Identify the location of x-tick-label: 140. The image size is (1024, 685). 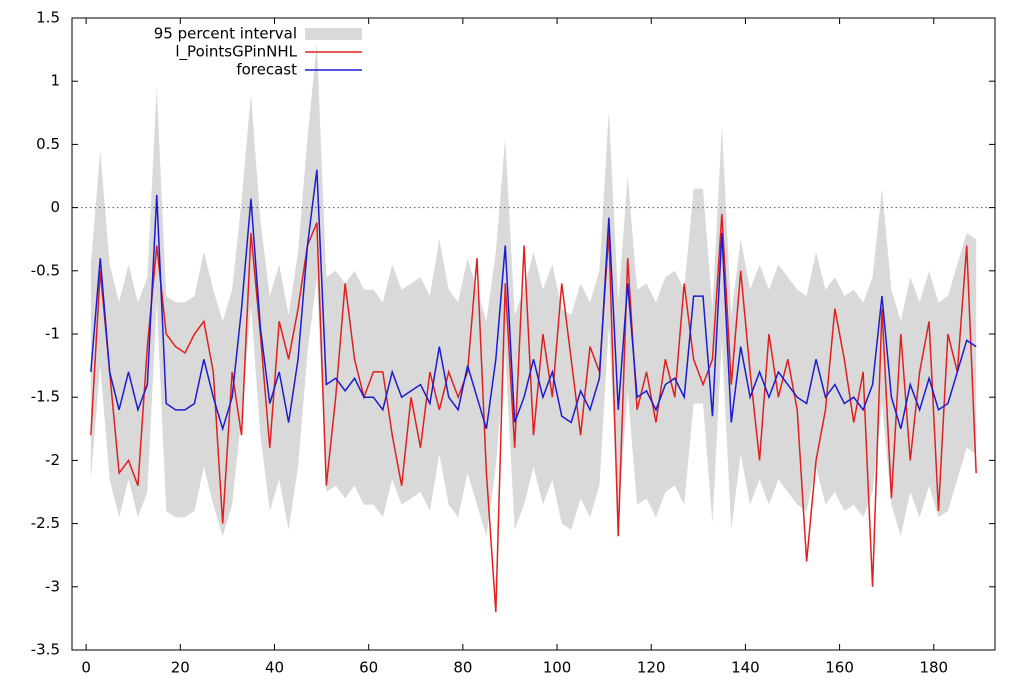
(745, 668).